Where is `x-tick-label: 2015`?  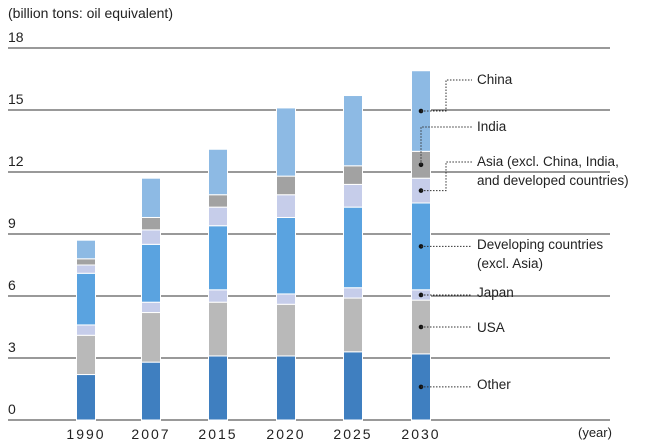 x-tick-label: 2015 is located at coordinates (217, 434).